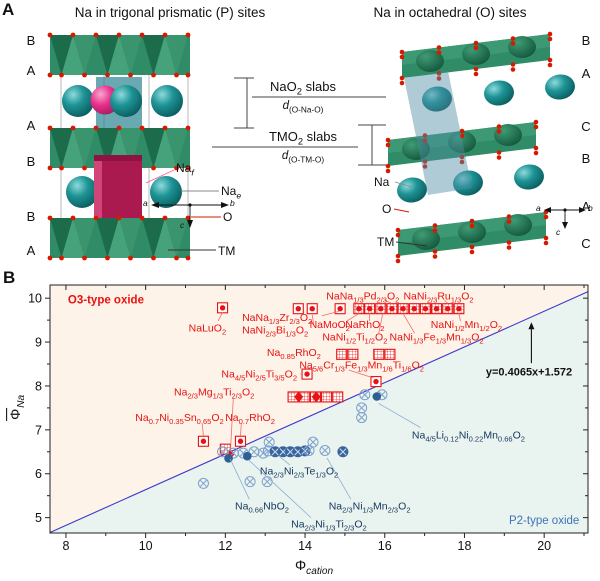 This screenshot has height=581, width=600. I want to click on left-layer-label-3: A, so click(31, 125).